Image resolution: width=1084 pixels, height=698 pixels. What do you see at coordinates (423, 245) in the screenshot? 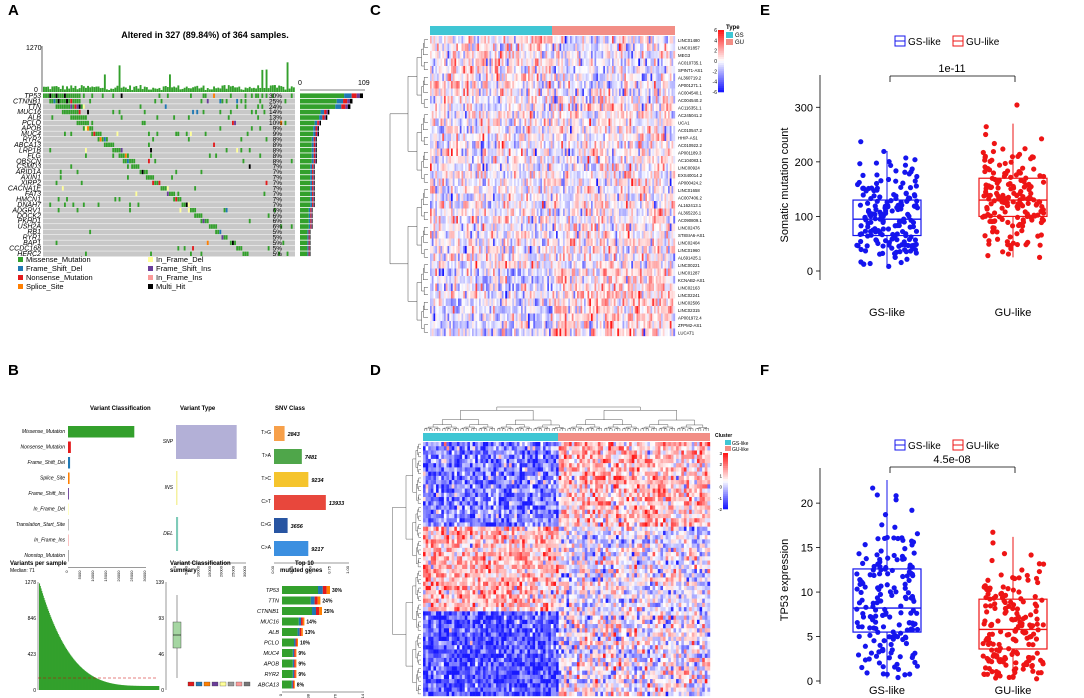
I see `dendro-branch` at bounding box center [423, 245].